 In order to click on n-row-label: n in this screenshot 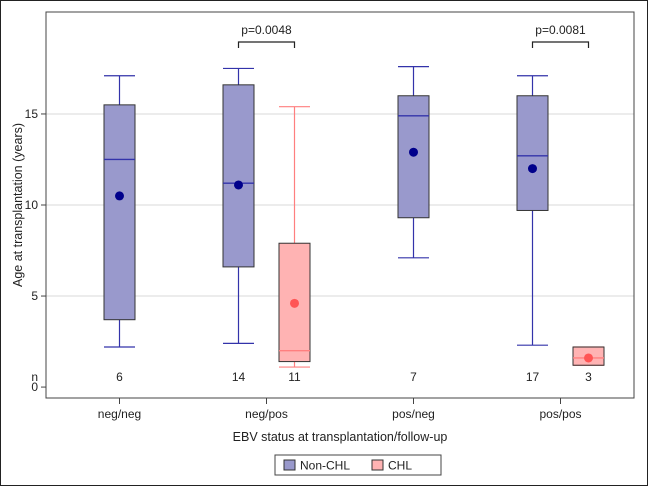, I will do `click(34, 377)`.